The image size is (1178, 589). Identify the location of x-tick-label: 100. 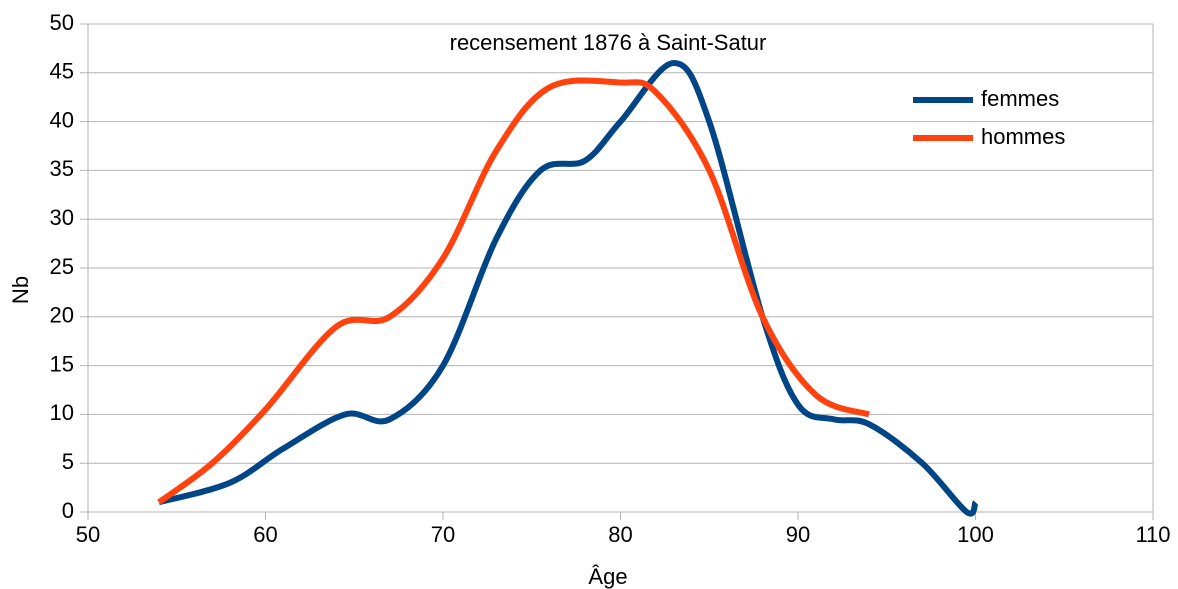
(975, 534).